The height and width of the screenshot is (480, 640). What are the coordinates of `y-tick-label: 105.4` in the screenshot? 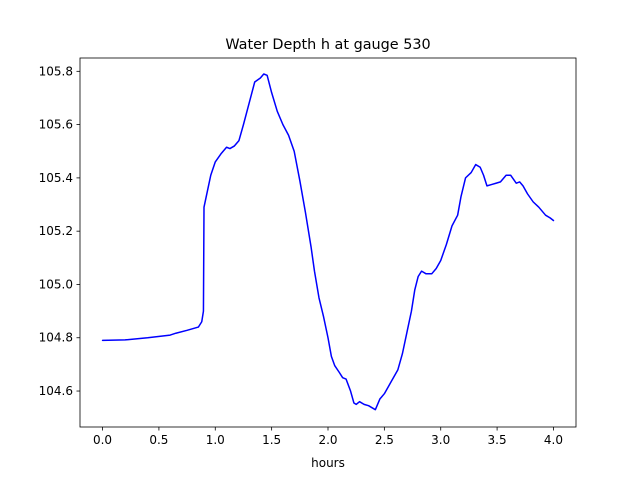 It's located at (56, 178).